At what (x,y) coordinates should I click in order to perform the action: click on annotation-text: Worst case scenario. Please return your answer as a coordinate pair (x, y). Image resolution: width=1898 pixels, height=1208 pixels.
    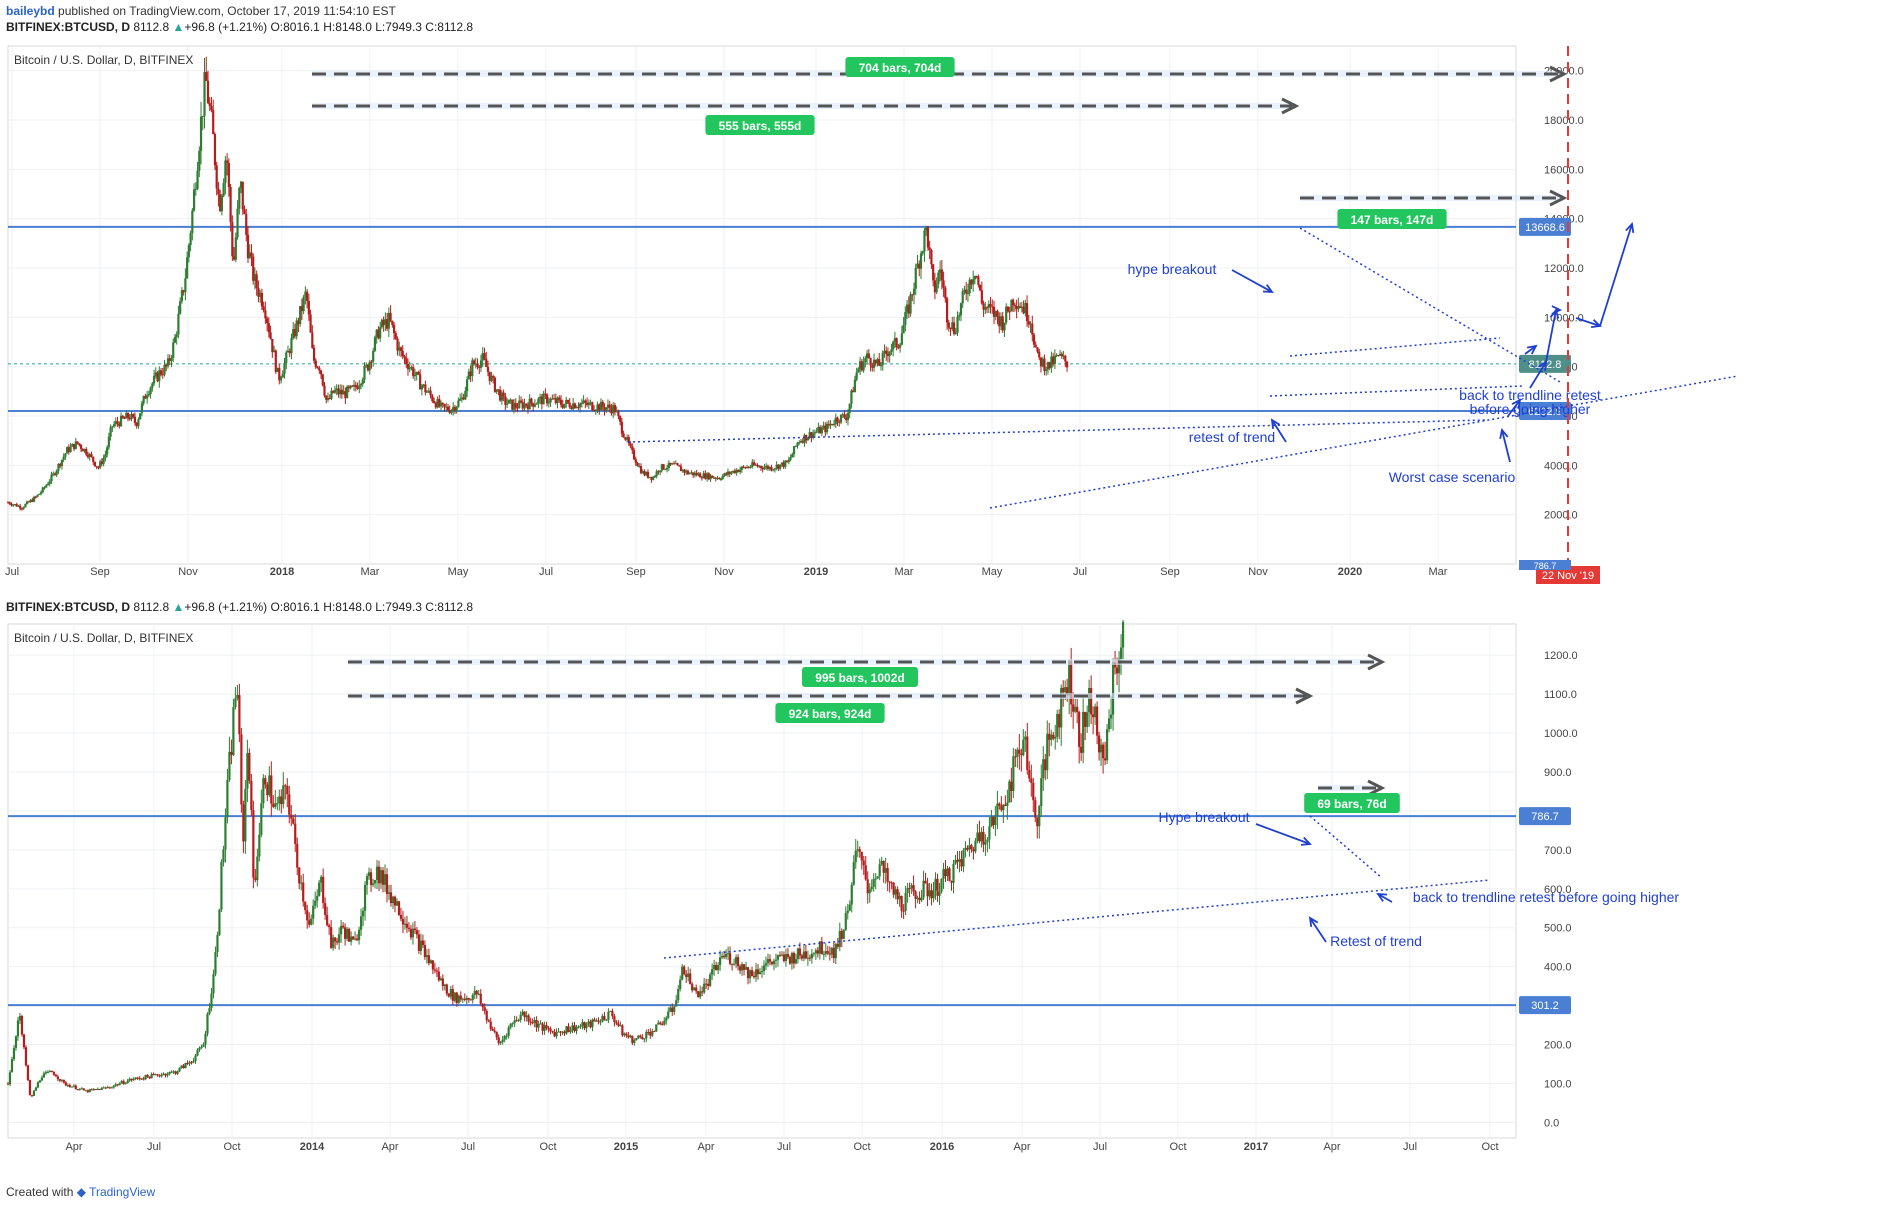
    Looking at the image, I should click on (1452, 477).